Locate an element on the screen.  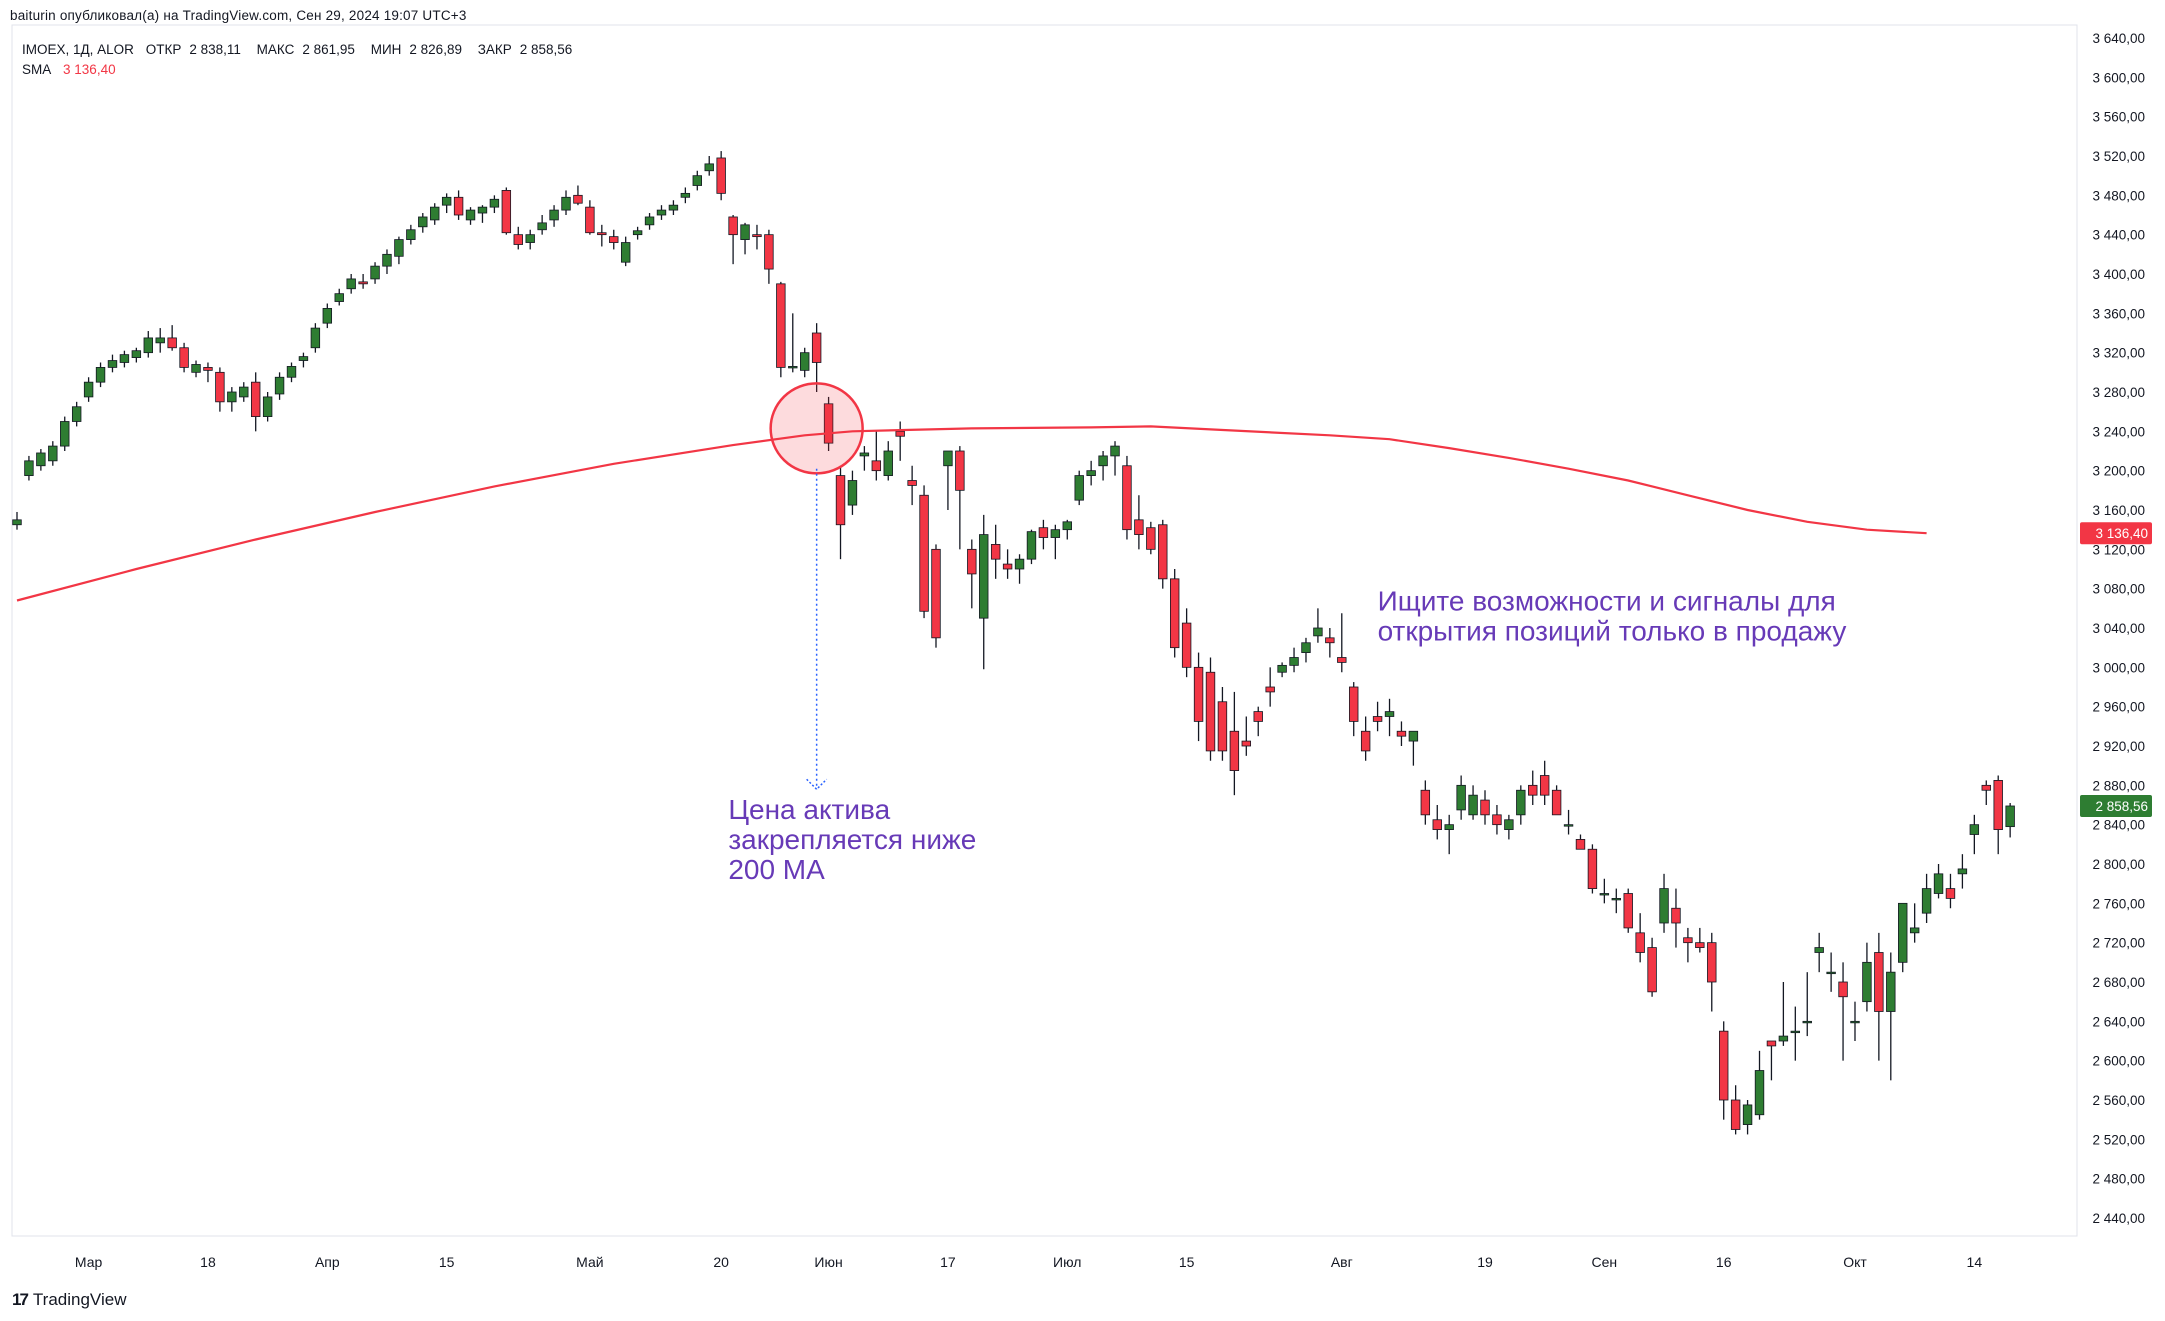
x-tick-label: 20 is located at coordinates (721, 1262).